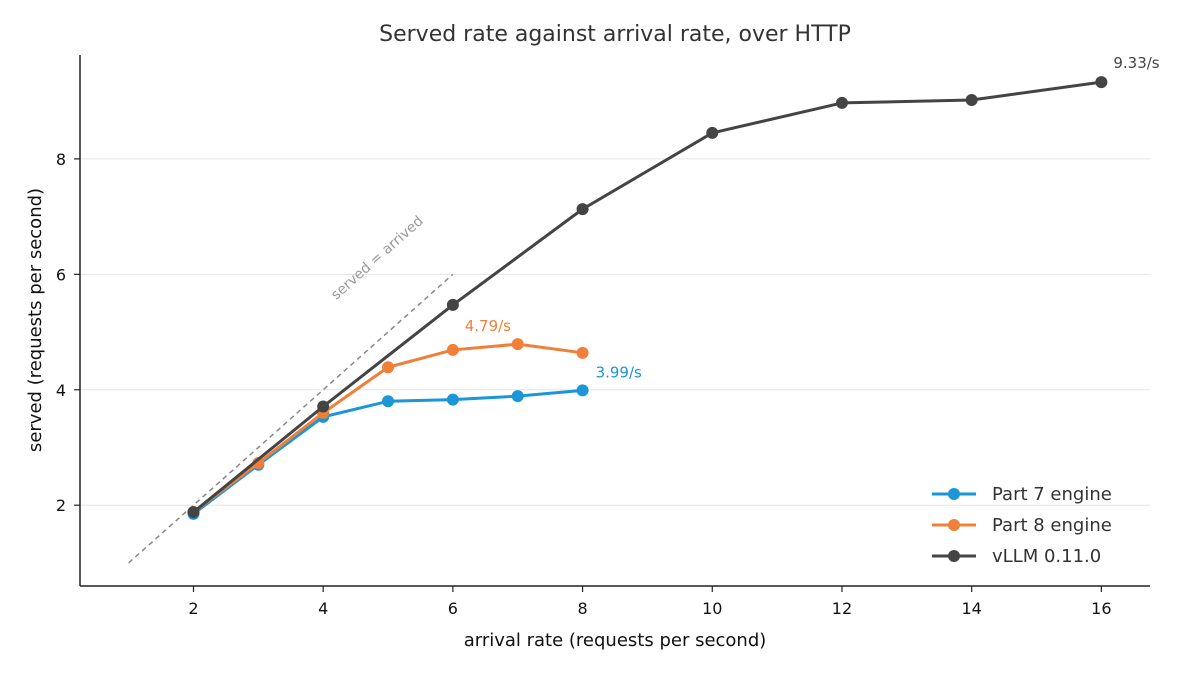 Image resolution: width=1200 pixels, height=675 pixels. I want to click on x-tick-label: 14, so click(971, 608).